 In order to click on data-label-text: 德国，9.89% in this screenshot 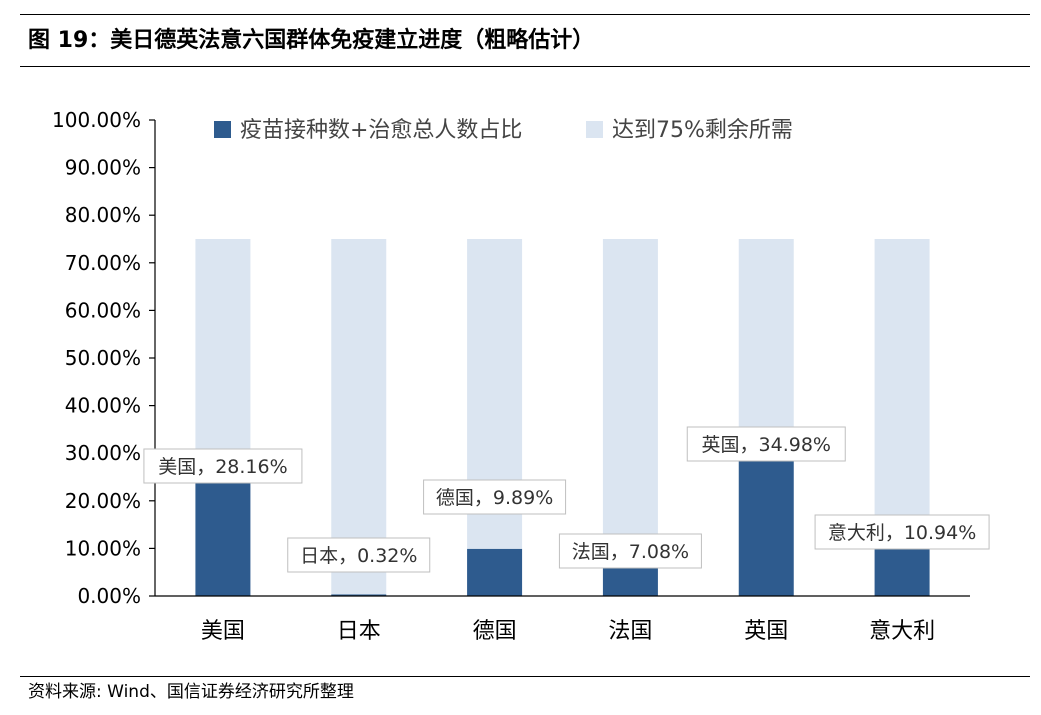, I will do `click(494, 498)`.